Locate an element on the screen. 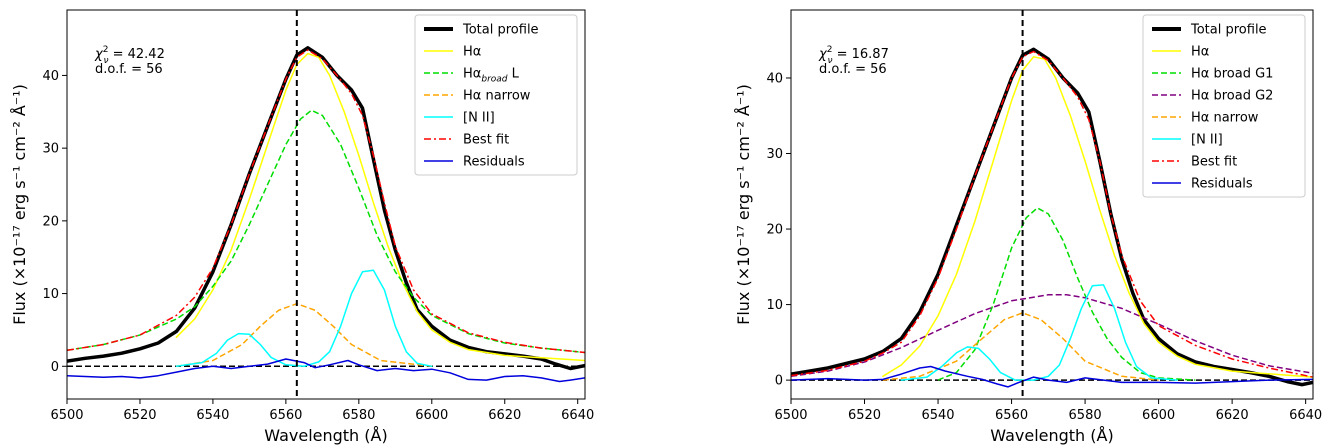 The height and width of the screenshot is (445, 1330). chart2-chi-value: = 16.87 is located at coordinates (860, 54).